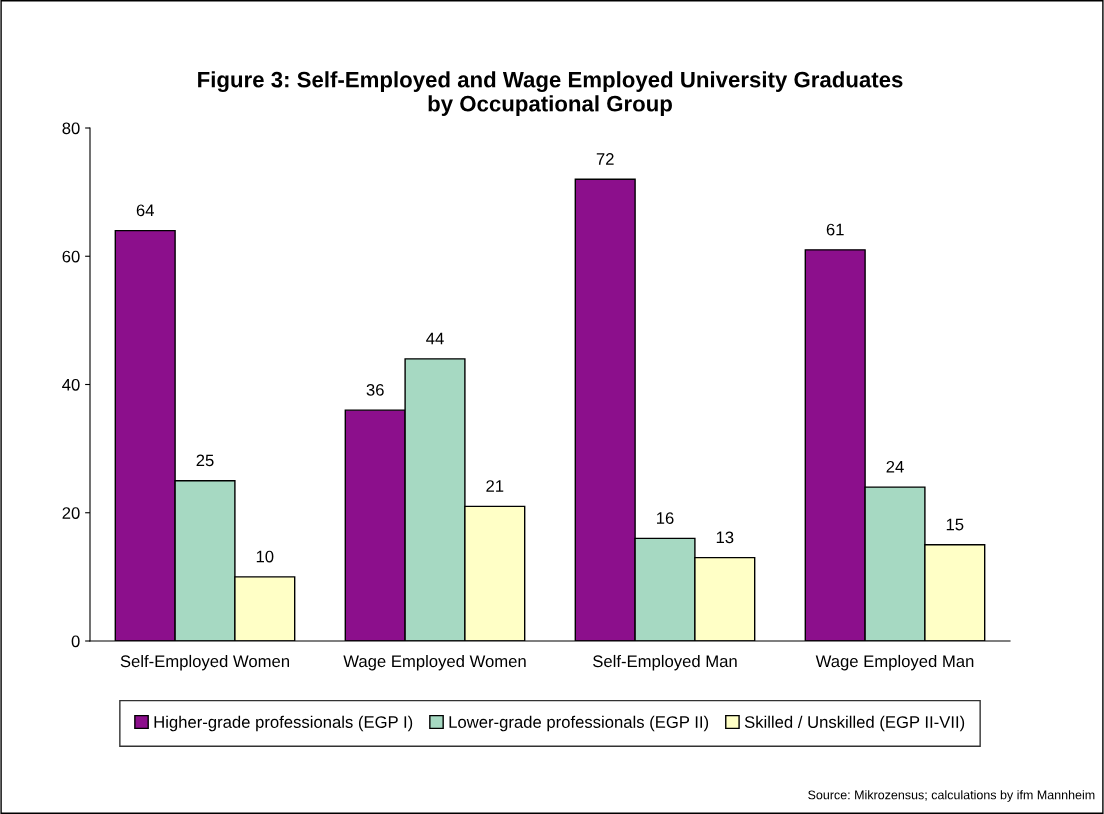 This screenshot has width=1104, height=814. Describe the element at coordinates (145, 210) in the screenshot. I see `data-label: 64` at that location.